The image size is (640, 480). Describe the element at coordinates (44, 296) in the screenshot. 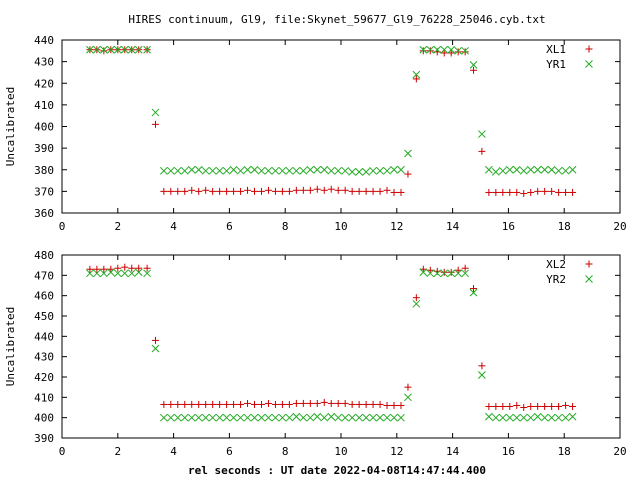

I see `y-tick-label: 460` at that location.